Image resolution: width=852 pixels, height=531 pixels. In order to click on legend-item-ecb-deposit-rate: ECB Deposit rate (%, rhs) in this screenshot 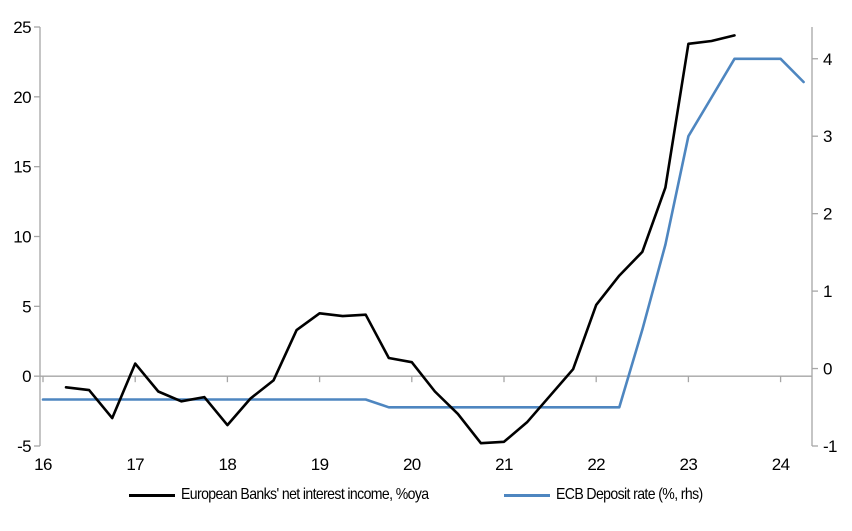, I will do `click(613, 495)`.